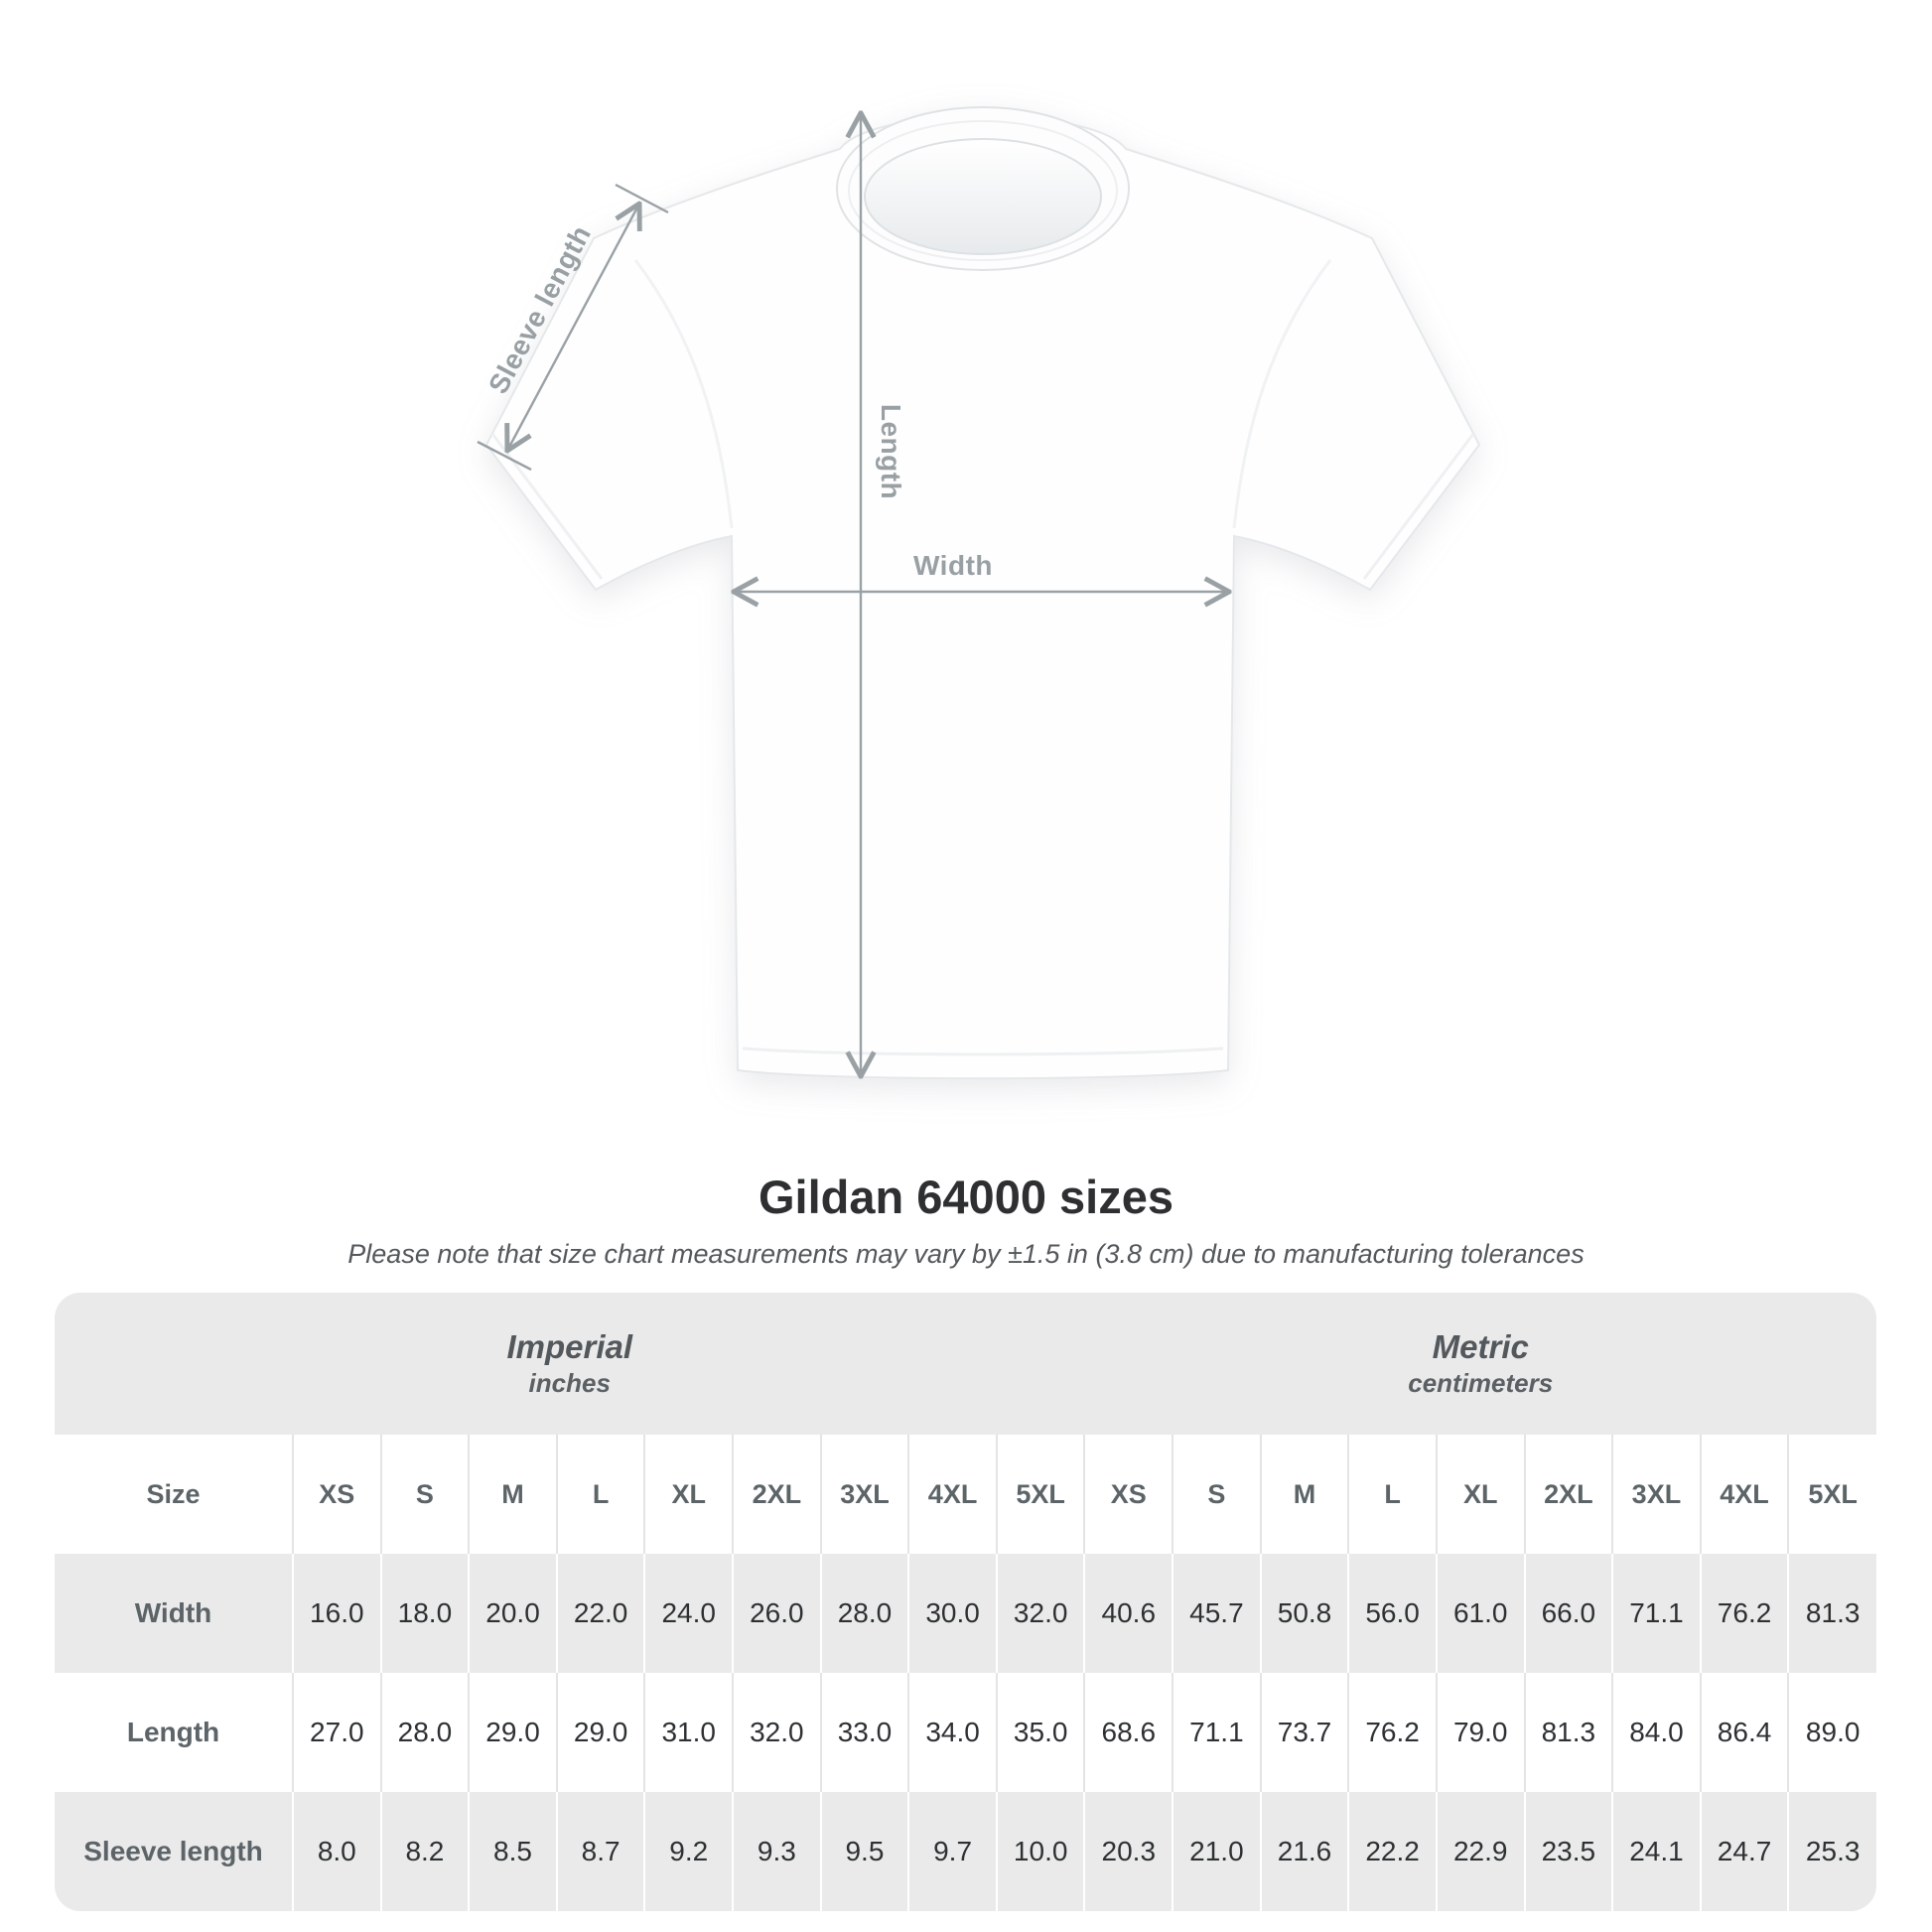 This screenshot has height=1932, width=1932. I want to click on measurement-value-cell: 20.0, so click(512, 1613).